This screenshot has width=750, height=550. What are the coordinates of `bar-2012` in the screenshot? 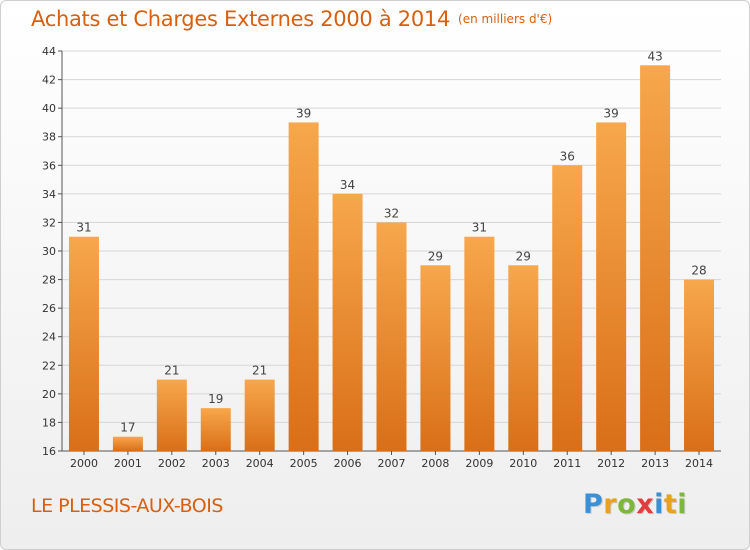 It's located at (611, 286).